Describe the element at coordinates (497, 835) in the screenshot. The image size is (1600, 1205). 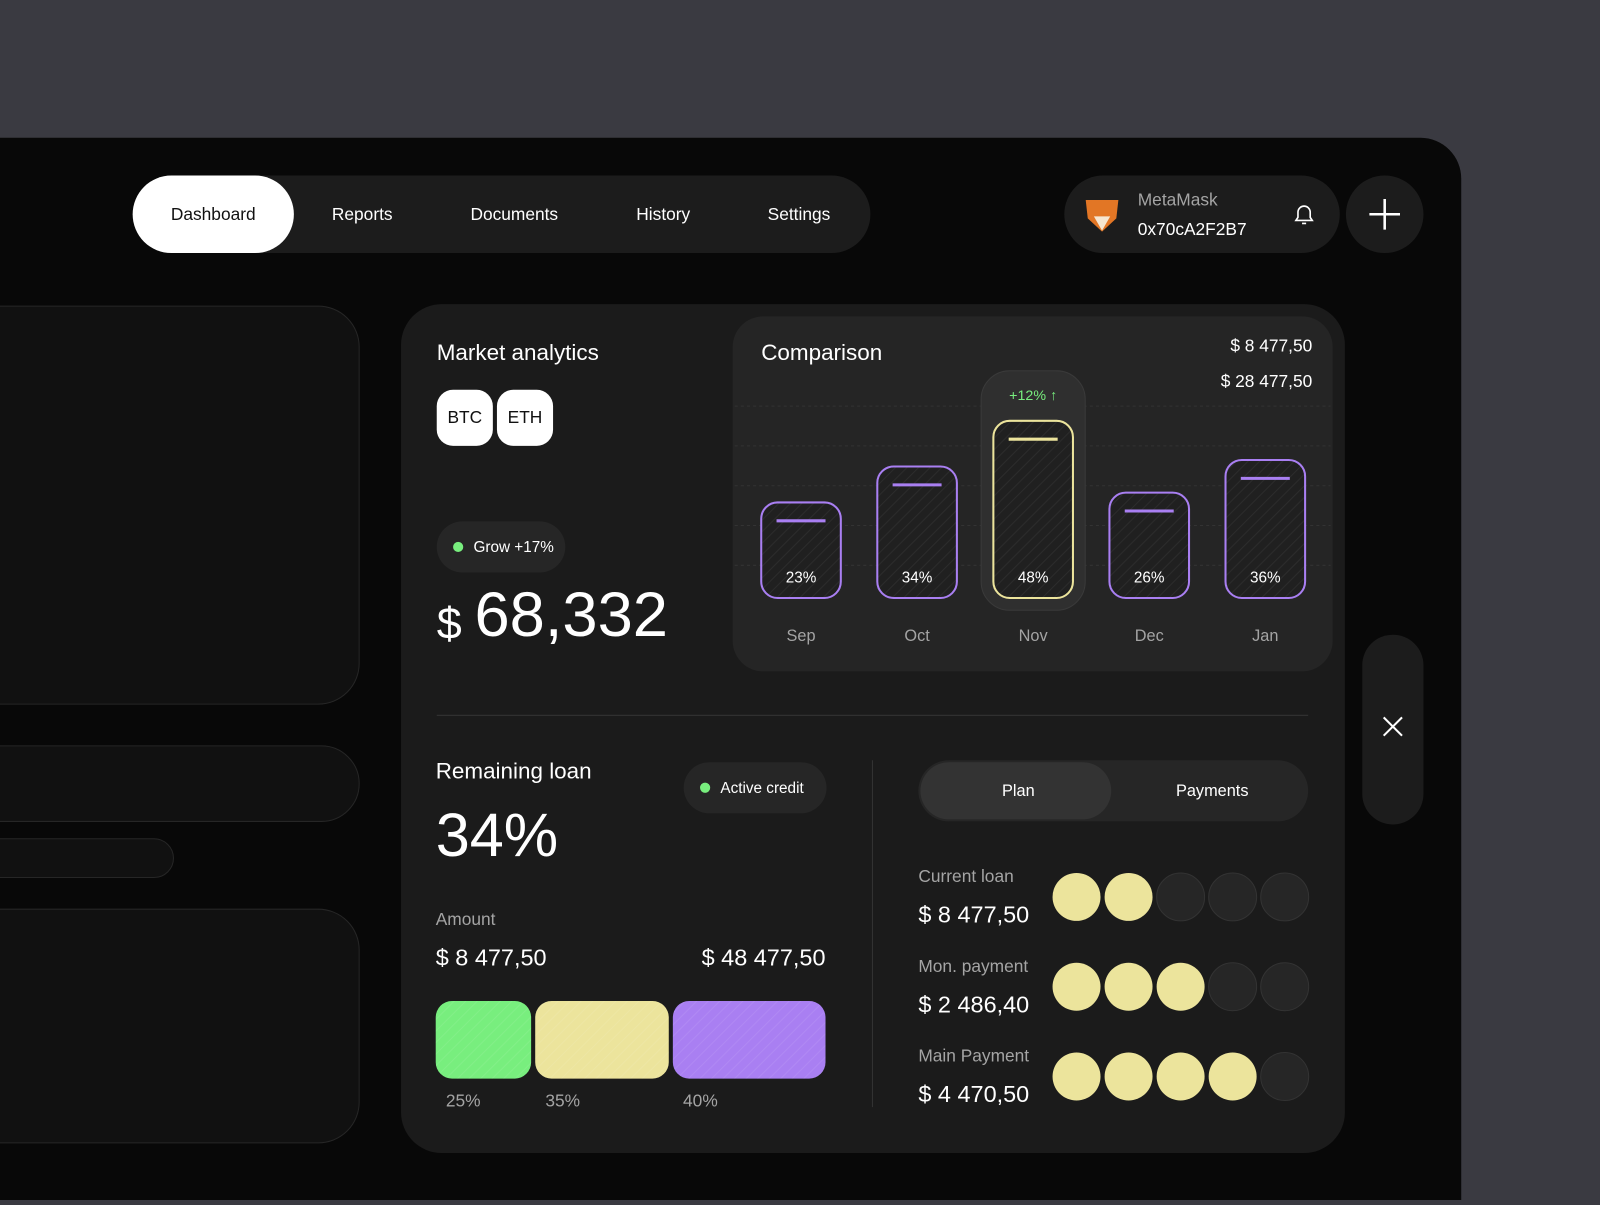
I see `loan-value: 34%` at that location.